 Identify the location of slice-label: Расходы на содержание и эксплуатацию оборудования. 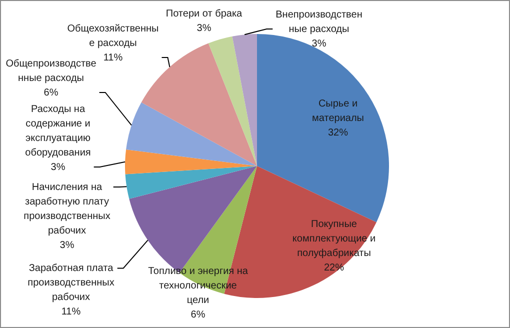
(58, 131).